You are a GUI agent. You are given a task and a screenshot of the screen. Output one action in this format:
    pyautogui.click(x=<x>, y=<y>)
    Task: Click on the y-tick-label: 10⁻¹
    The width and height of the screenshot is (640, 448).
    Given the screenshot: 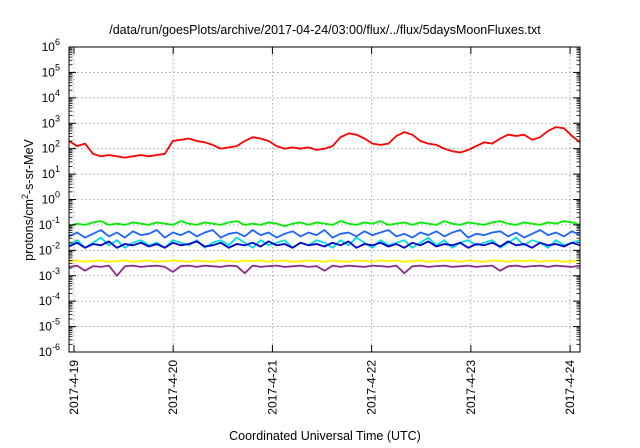 What is the action you would take?
    pyautogui.click(x=49, y=223)
    